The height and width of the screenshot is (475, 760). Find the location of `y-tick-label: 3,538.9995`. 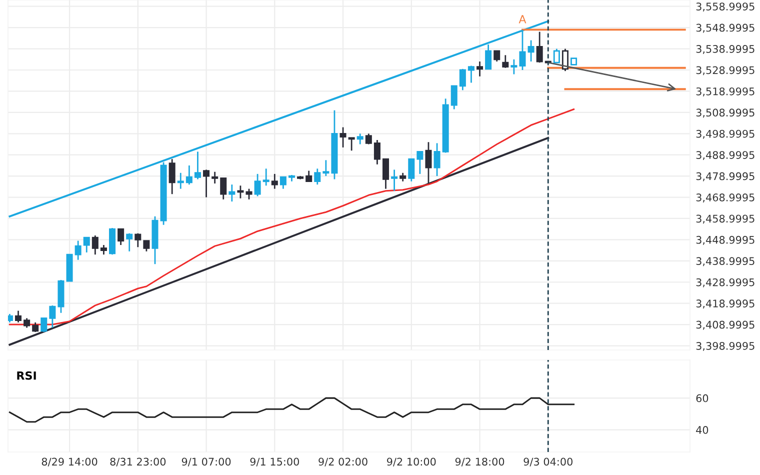

y-tick-label: 3,538.9995 is located at coordinates (725, 49).